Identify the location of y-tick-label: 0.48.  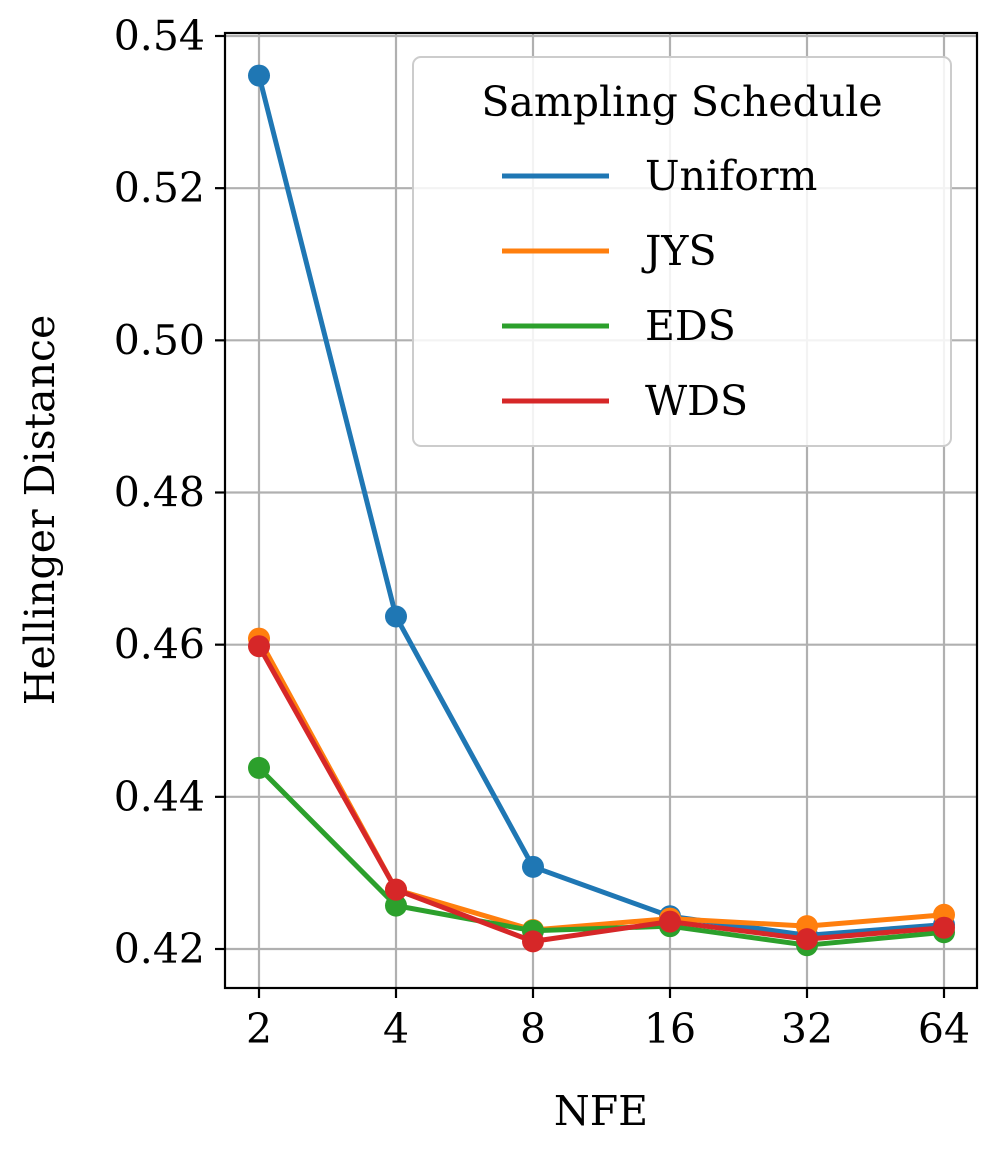
(159, 493).